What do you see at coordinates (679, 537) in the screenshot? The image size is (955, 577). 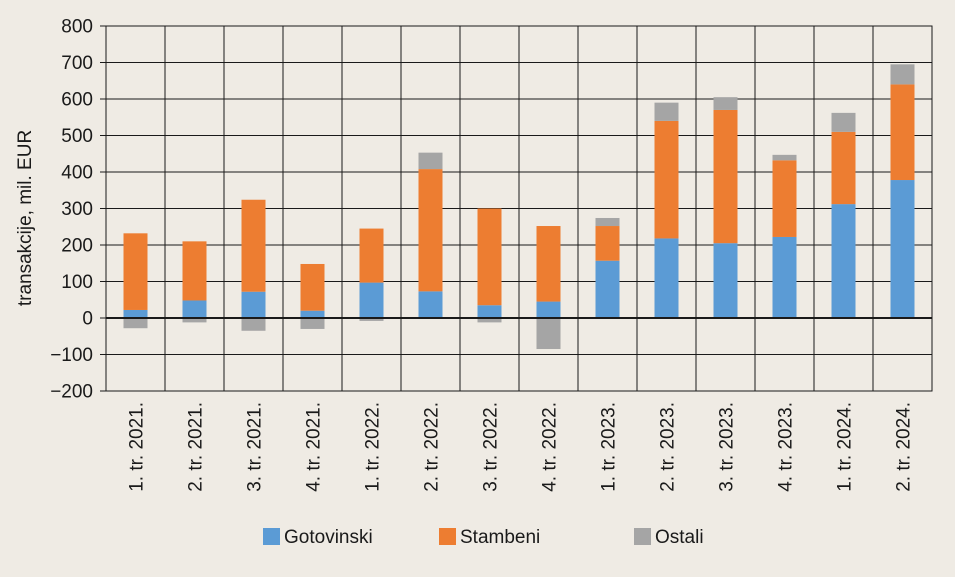 I see `legend-label: Ostali` at bounding box center [679, 537].